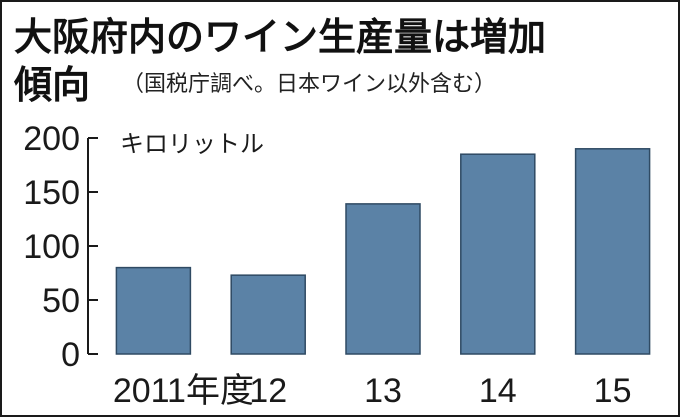 The height and width of the screenshot is (417, 680). What do you see at coordinates (613, 391) in the screenshot?
I see `x-tick-label: 15` at bounding box center [613, 391].